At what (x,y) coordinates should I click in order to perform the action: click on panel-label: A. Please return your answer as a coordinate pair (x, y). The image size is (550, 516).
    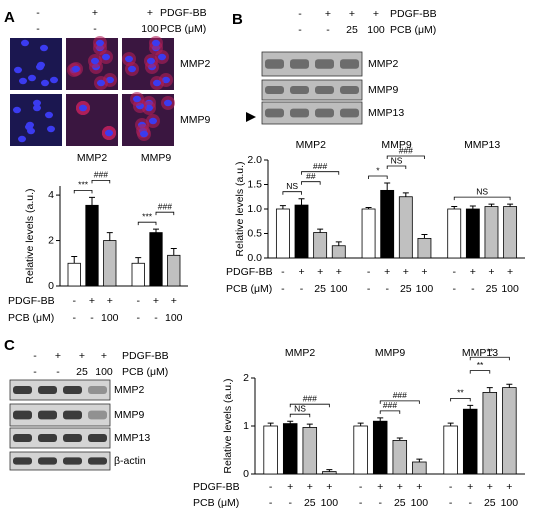
    Looking at the image, I should click on (9, 17).